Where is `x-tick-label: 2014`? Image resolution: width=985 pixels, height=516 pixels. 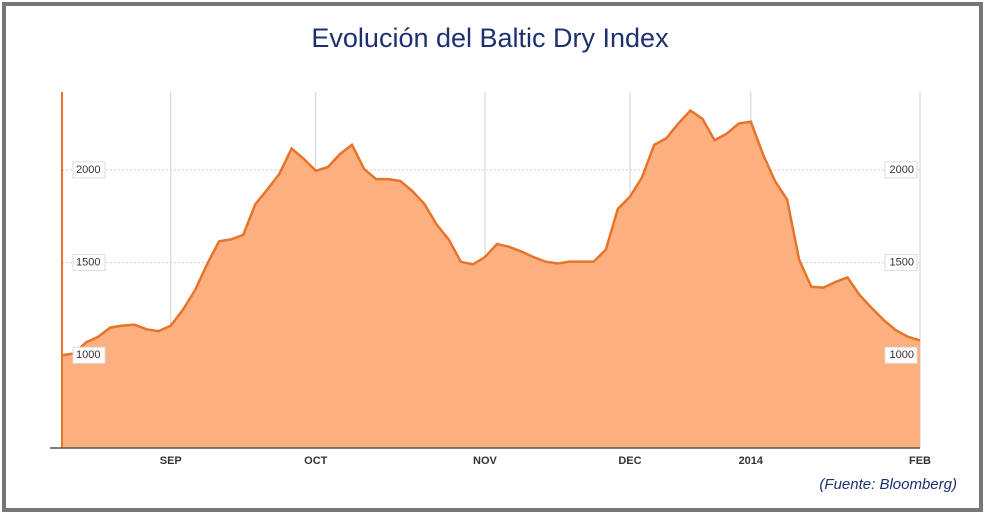
x-tick-label: 2014 is located at coordinates (751, 461).